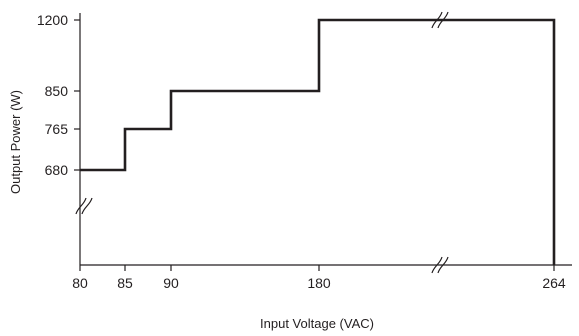 Image resolution: width=579 pixels, height=336 pixels. What do you see at coordinates (57, 170) in the screenshot?
I see `y-tick-label: 680` at bounding box center [57, 170].